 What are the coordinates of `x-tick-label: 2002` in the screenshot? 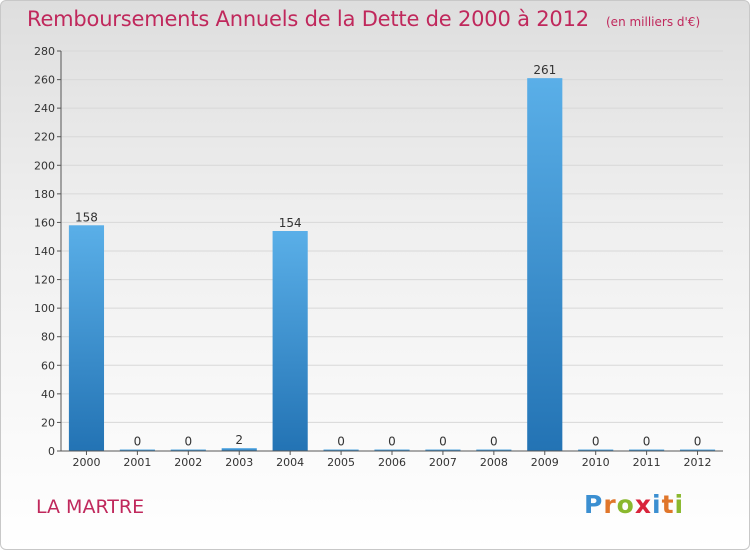 It's located at (188, 462).